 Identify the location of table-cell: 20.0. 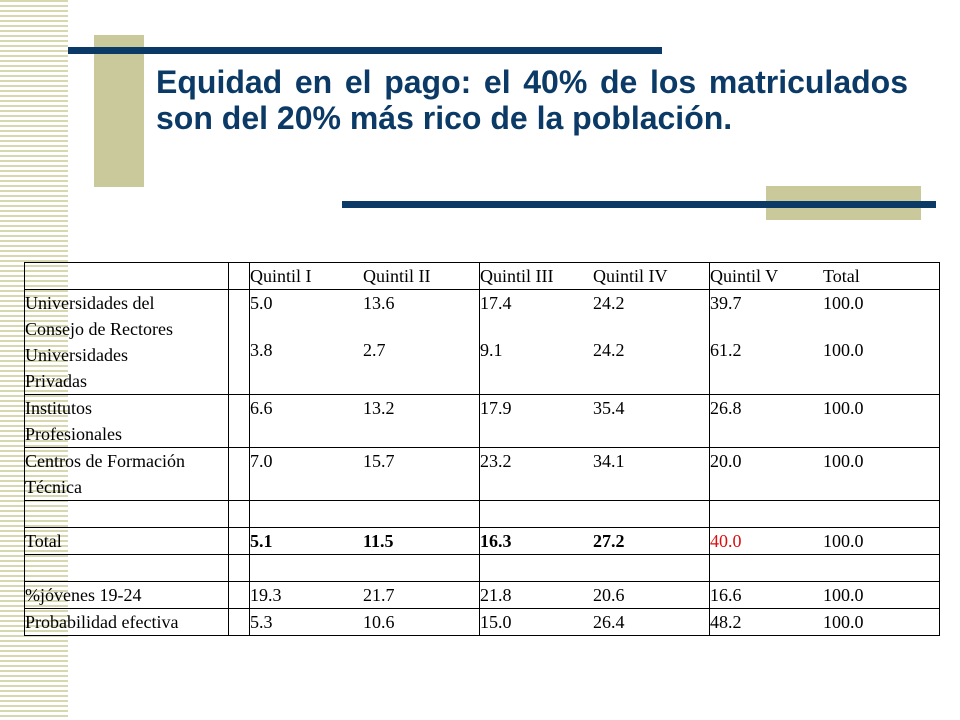
(726, 461).